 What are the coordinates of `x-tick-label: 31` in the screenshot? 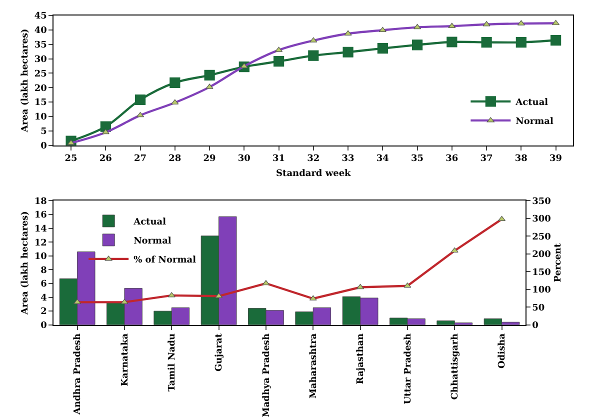 It's located at (279, 159).